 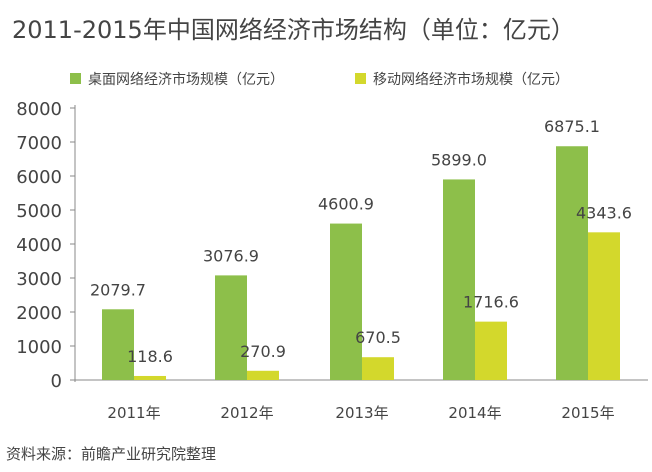 I want to click on x-tick-label: 2015年, so click(x=587, y=413).